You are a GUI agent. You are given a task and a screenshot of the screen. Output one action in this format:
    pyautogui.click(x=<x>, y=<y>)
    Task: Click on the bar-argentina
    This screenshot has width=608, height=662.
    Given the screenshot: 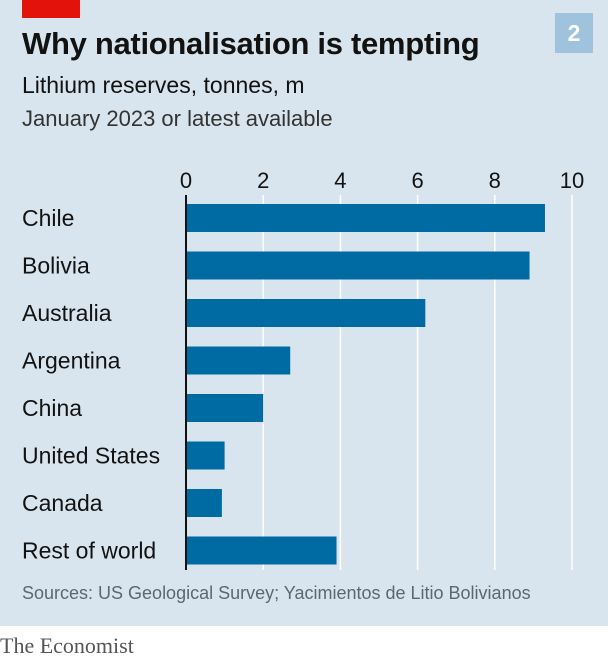 What is the action you would take?
    pyautogui.click(x=238, y=360)
    